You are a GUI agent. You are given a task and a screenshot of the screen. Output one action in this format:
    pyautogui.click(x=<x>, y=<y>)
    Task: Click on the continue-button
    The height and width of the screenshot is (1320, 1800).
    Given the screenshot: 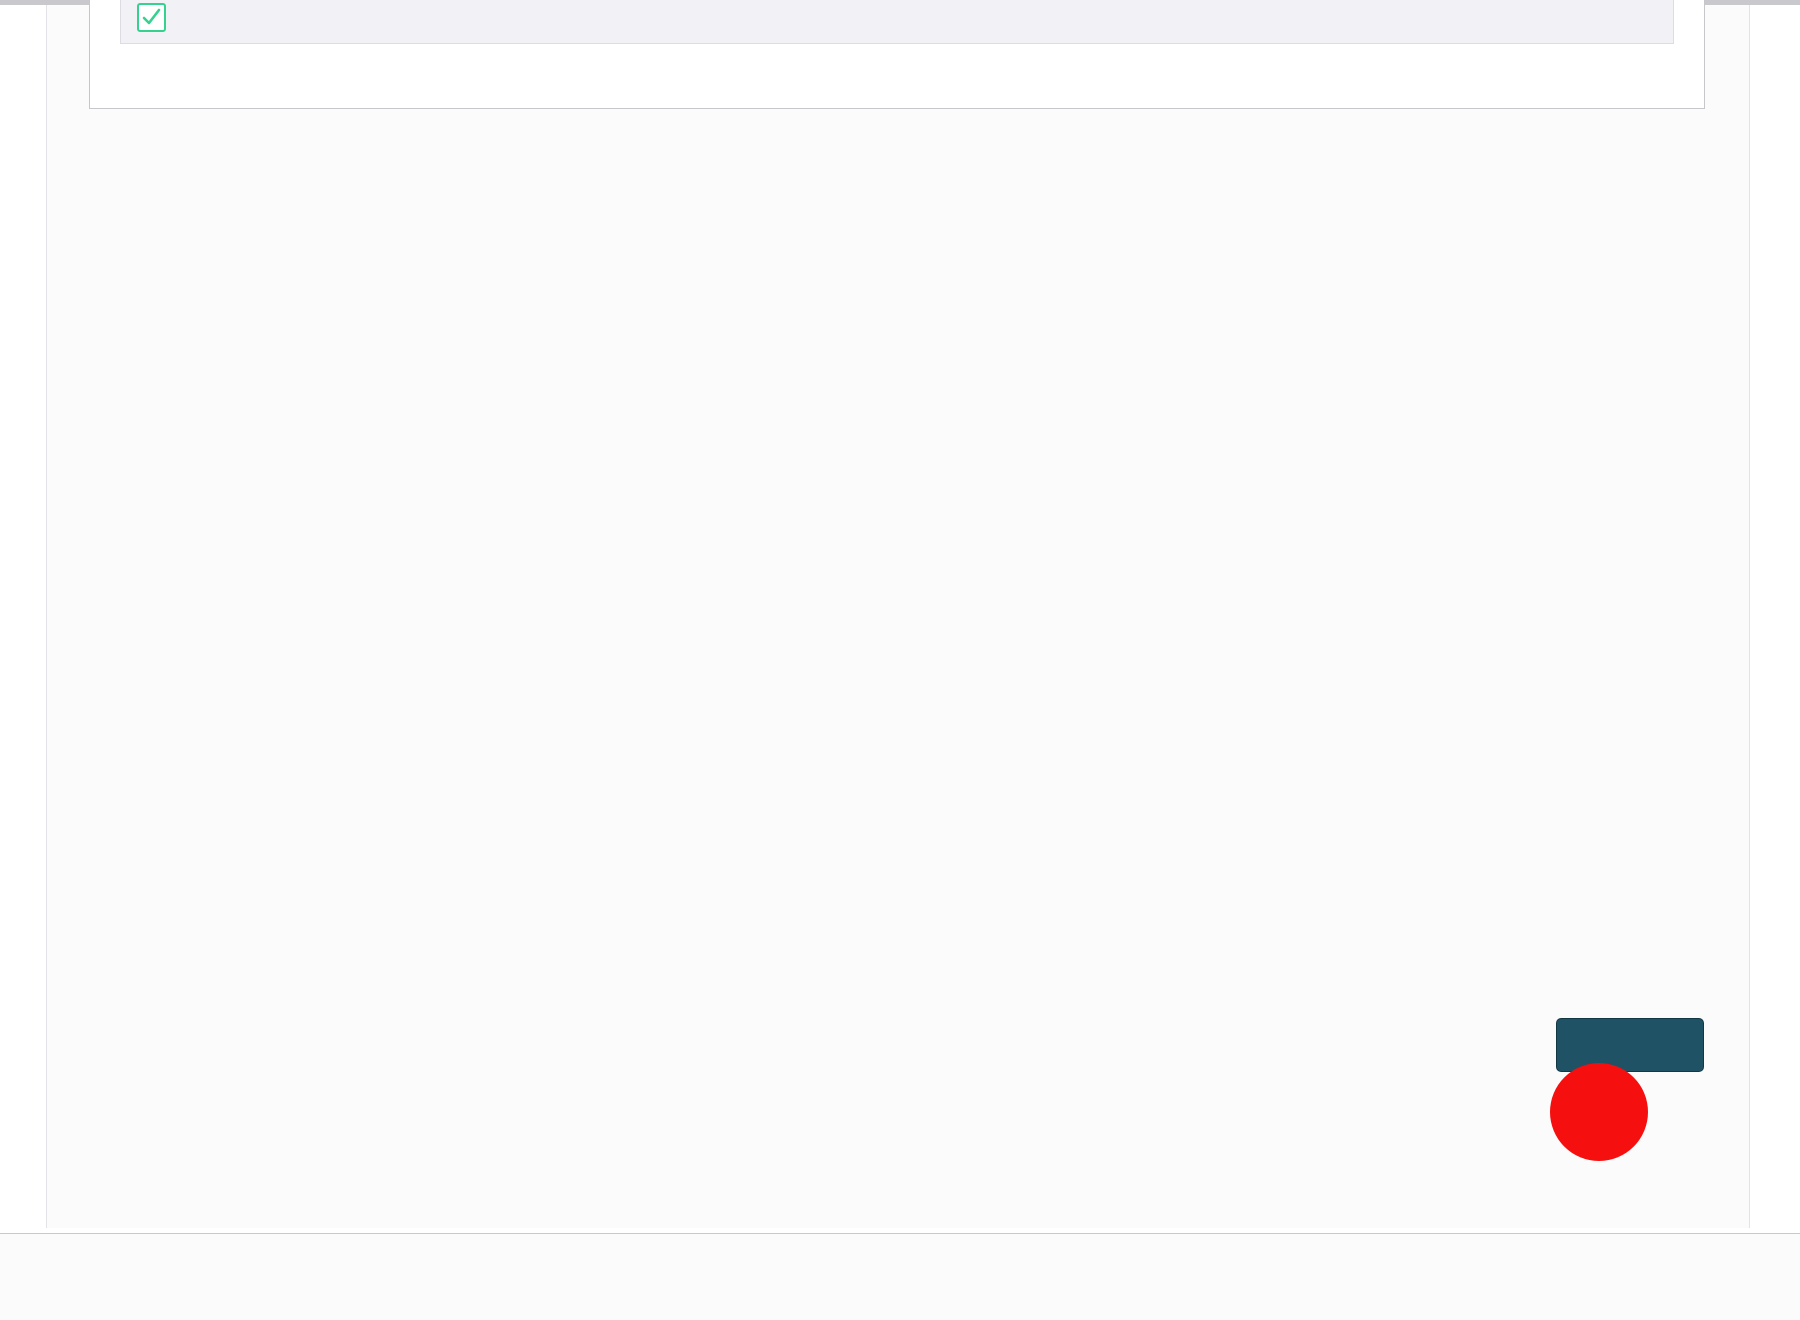 What is the action you would take?
    pyautogui.click(x=1630, y=1045)
    